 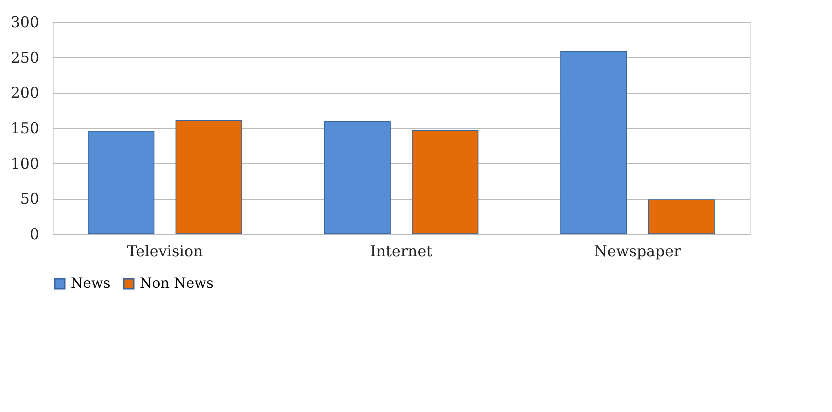 I want to click on x-tick-label: Internet, so click(x=401, y=251).